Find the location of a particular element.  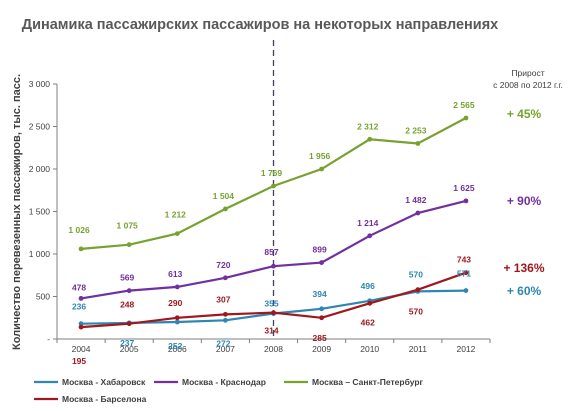

data-label: 2 253 is located at coordinates (416, 131).